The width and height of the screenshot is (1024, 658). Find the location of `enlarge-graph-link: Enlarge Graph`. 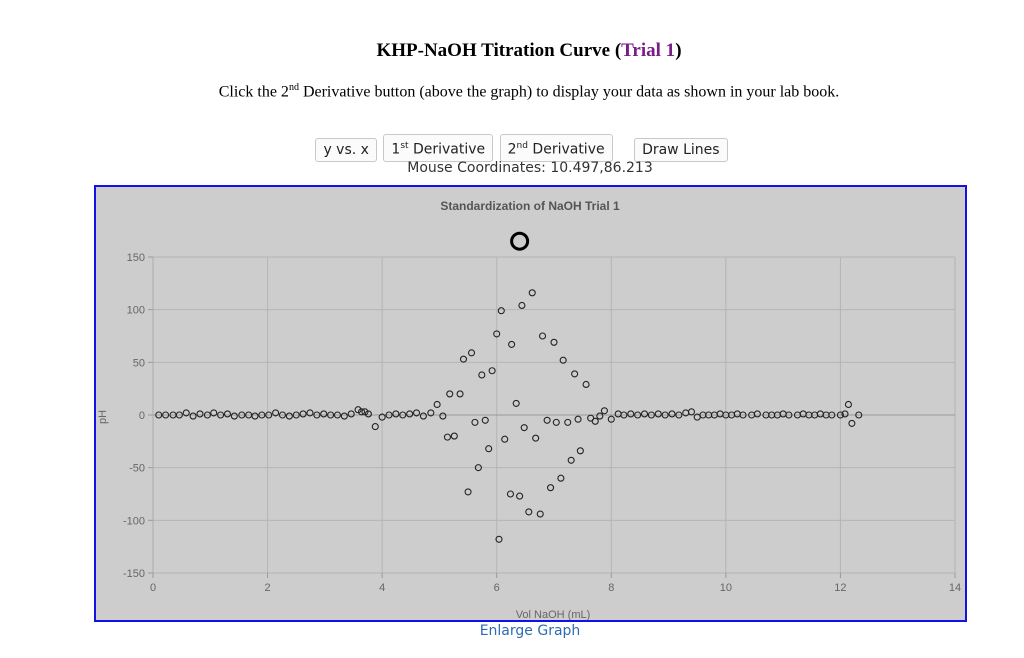

enlarge-graph-link: Enlarge Graph is located at coordinates (530, 631).